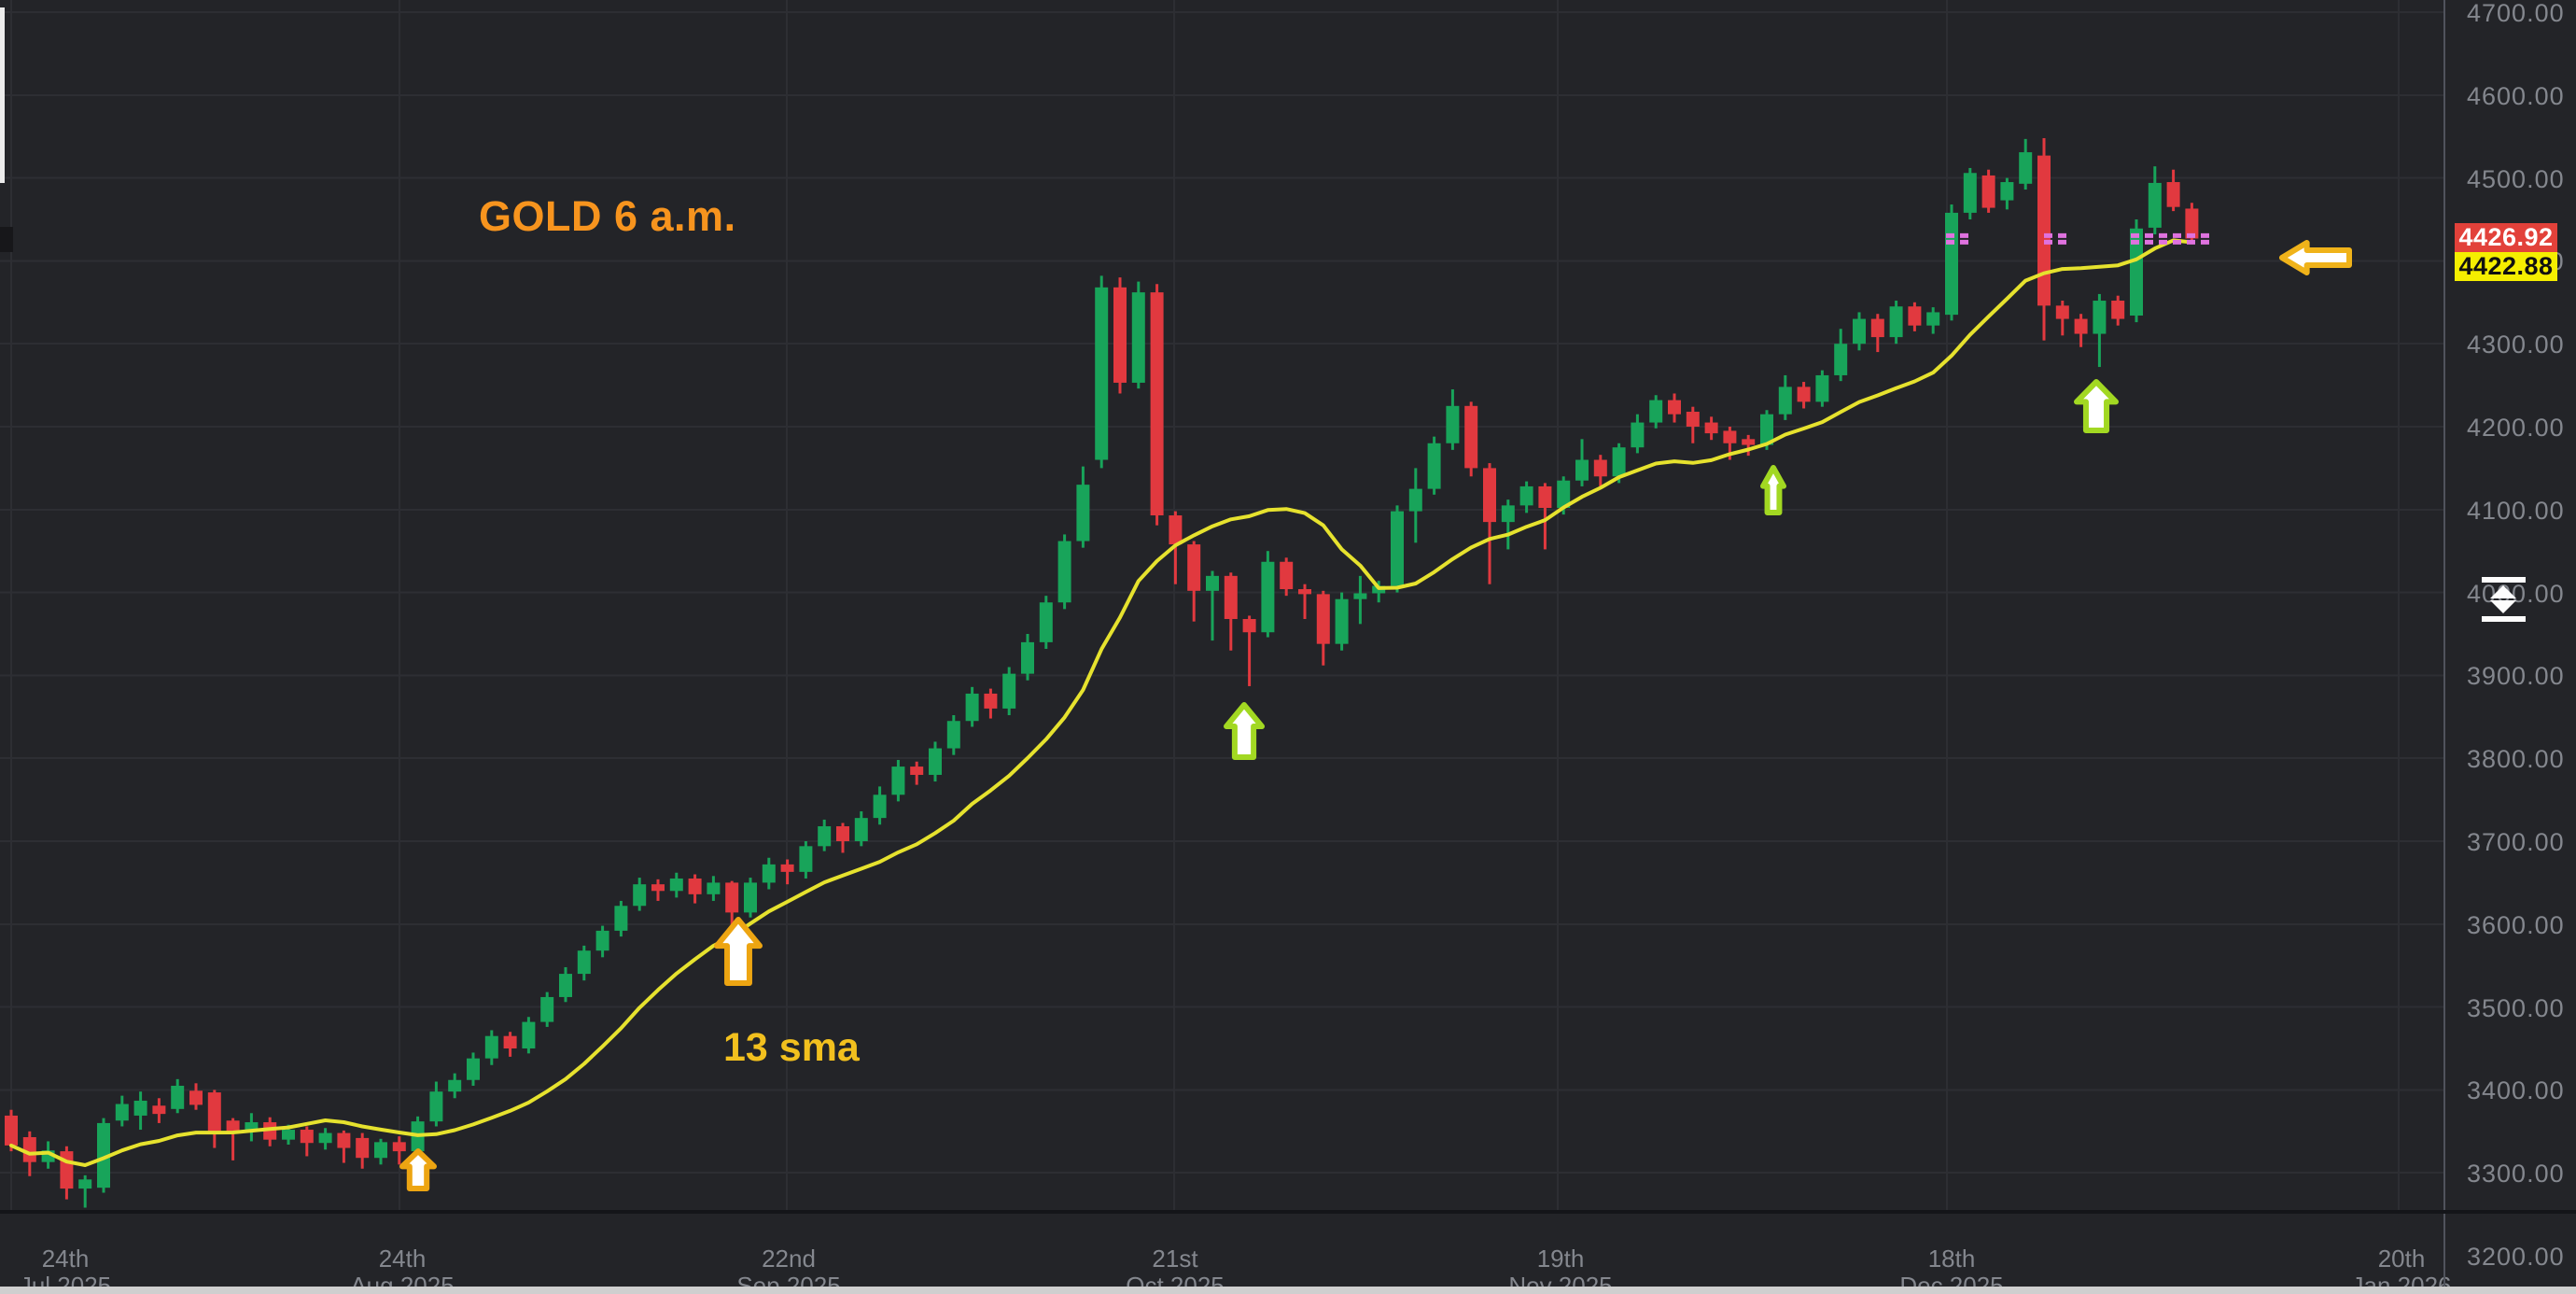  What do you see at coordinates (1288, 1290) in the screenshot?
I see `horizontal-scrollbar` at bounding box center [1288, 1290].